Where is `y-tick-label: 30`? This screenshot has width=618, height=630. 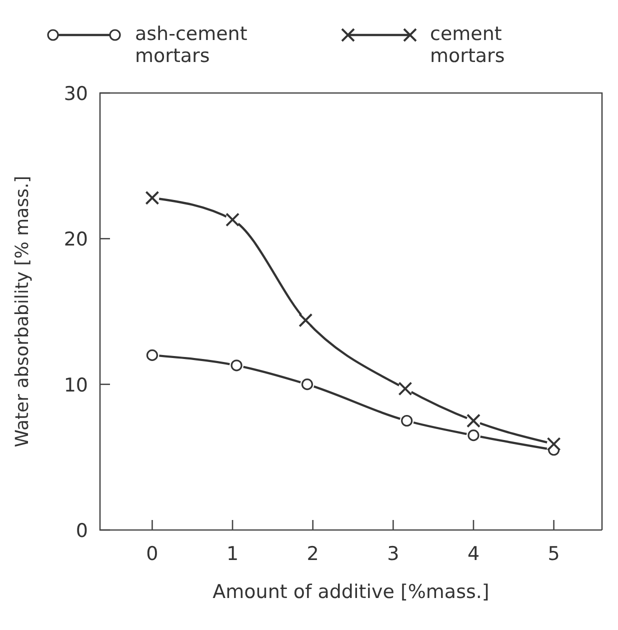
y-tick-label: 30 is located at coordinates (76, 94).